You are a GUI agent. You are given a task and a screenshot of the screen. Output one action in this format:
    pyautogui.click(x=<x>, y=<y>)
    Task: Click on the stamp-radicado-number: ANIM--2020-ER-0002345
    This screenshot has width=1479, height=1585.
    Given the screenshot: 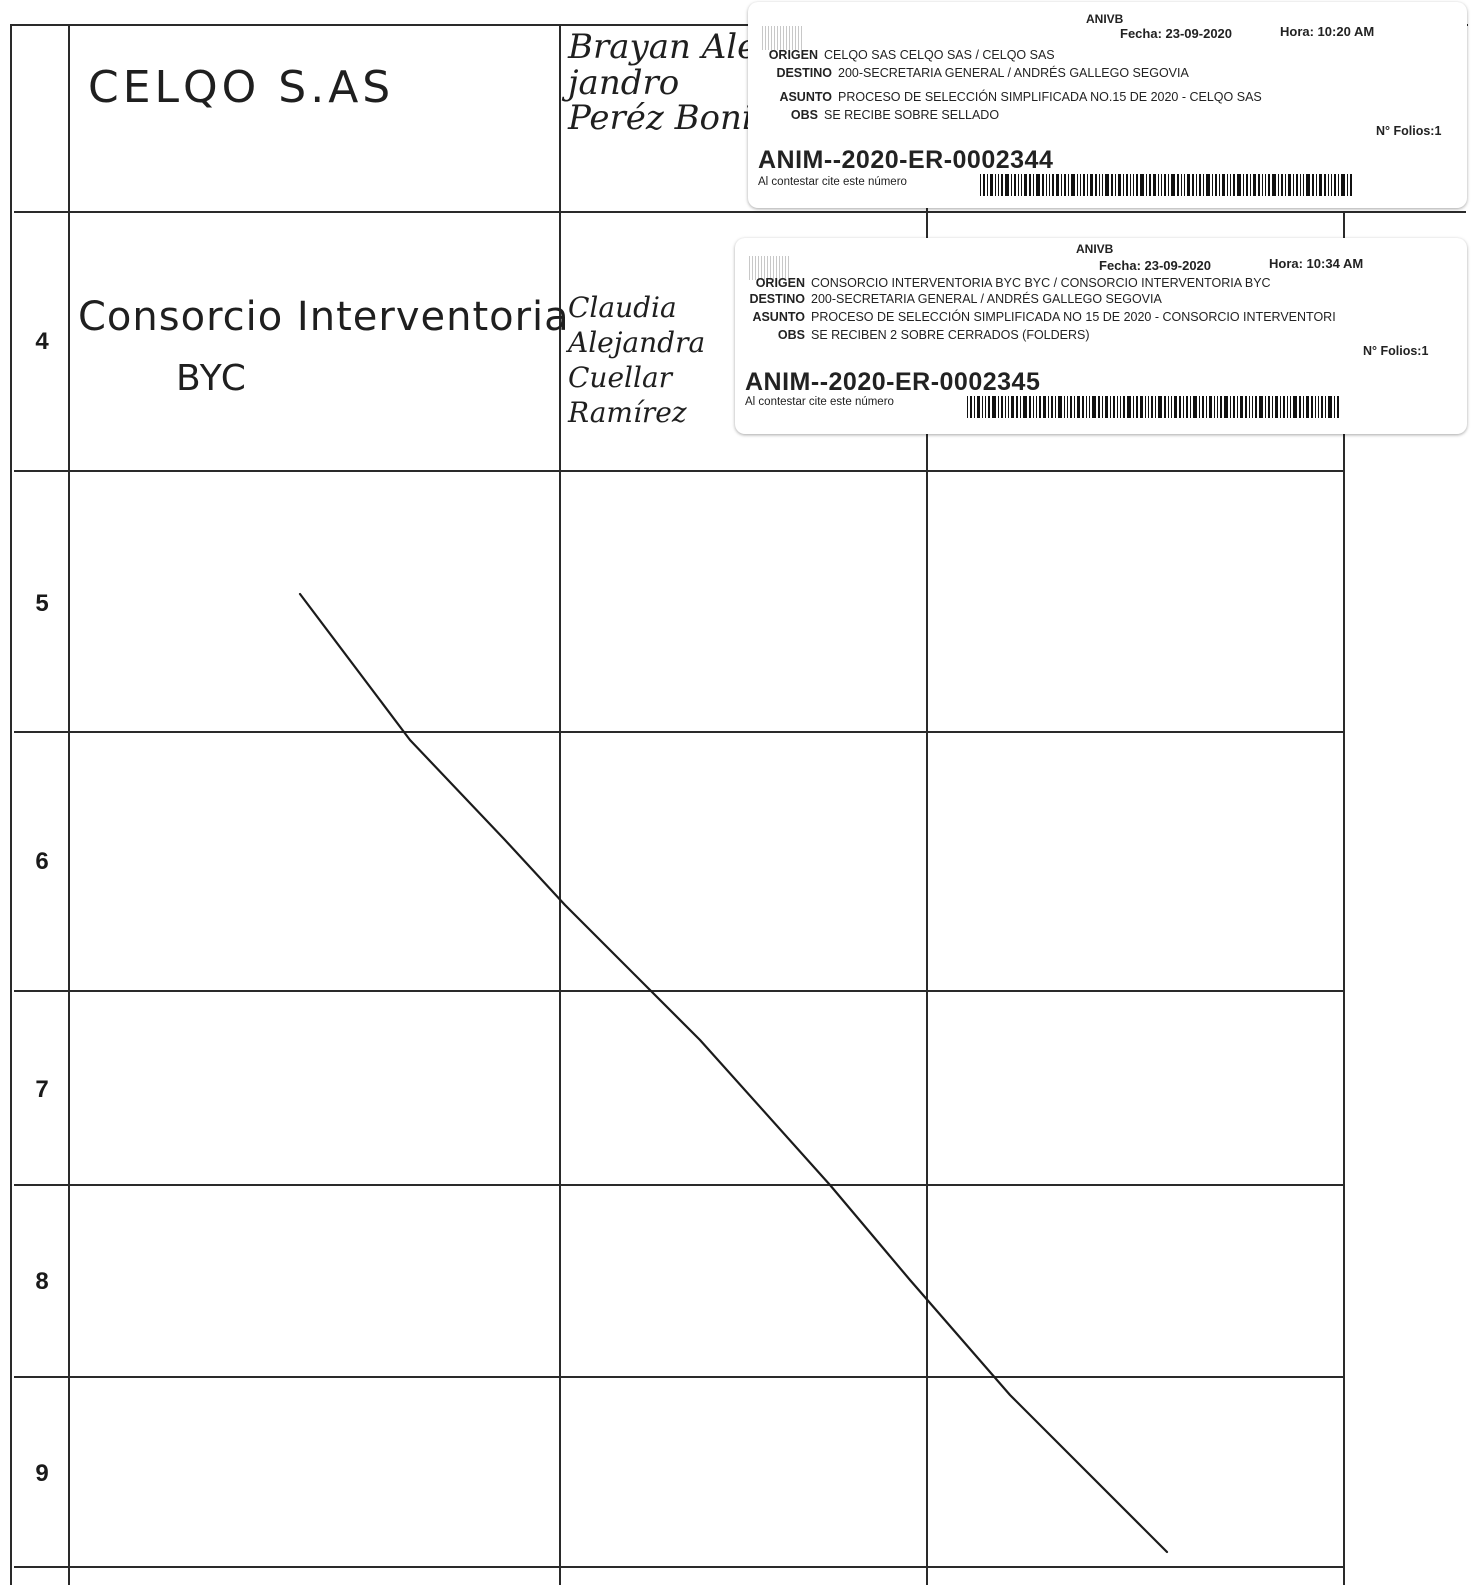 What is the action you would take?
    pyautogui.click(x=893, y=382)
    